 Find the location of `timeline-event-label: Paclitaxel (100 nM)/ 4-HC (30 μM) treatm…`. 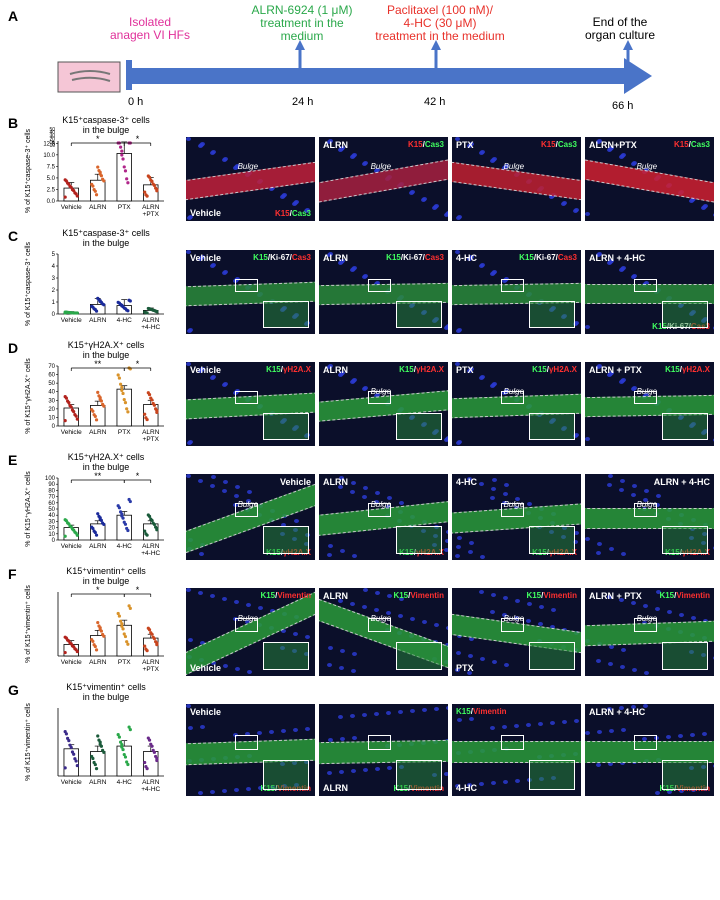

timeline-event-label: Paclitaxel (100 nM)/ 4-HC (30 μM) treatm… is located at coordinates (440, 23).